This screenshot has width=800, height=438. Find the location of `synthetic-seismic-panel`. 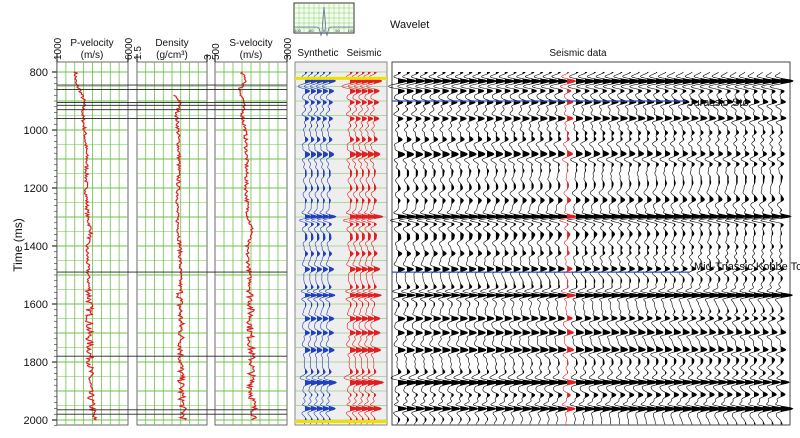

synthetic-seismic-panel is located at coordinates (341, 243).